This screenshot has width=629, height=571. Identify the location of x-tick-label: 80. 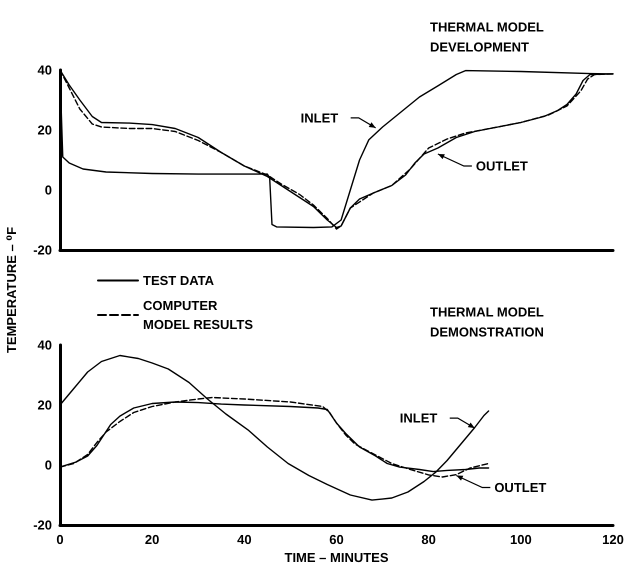
(428, 539).